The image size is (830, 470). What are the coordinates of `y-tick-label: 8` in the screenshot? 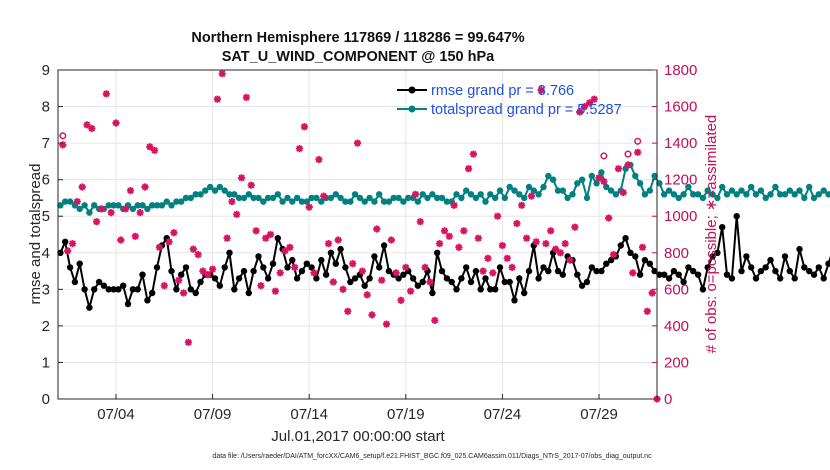 It's located at (46, 107).